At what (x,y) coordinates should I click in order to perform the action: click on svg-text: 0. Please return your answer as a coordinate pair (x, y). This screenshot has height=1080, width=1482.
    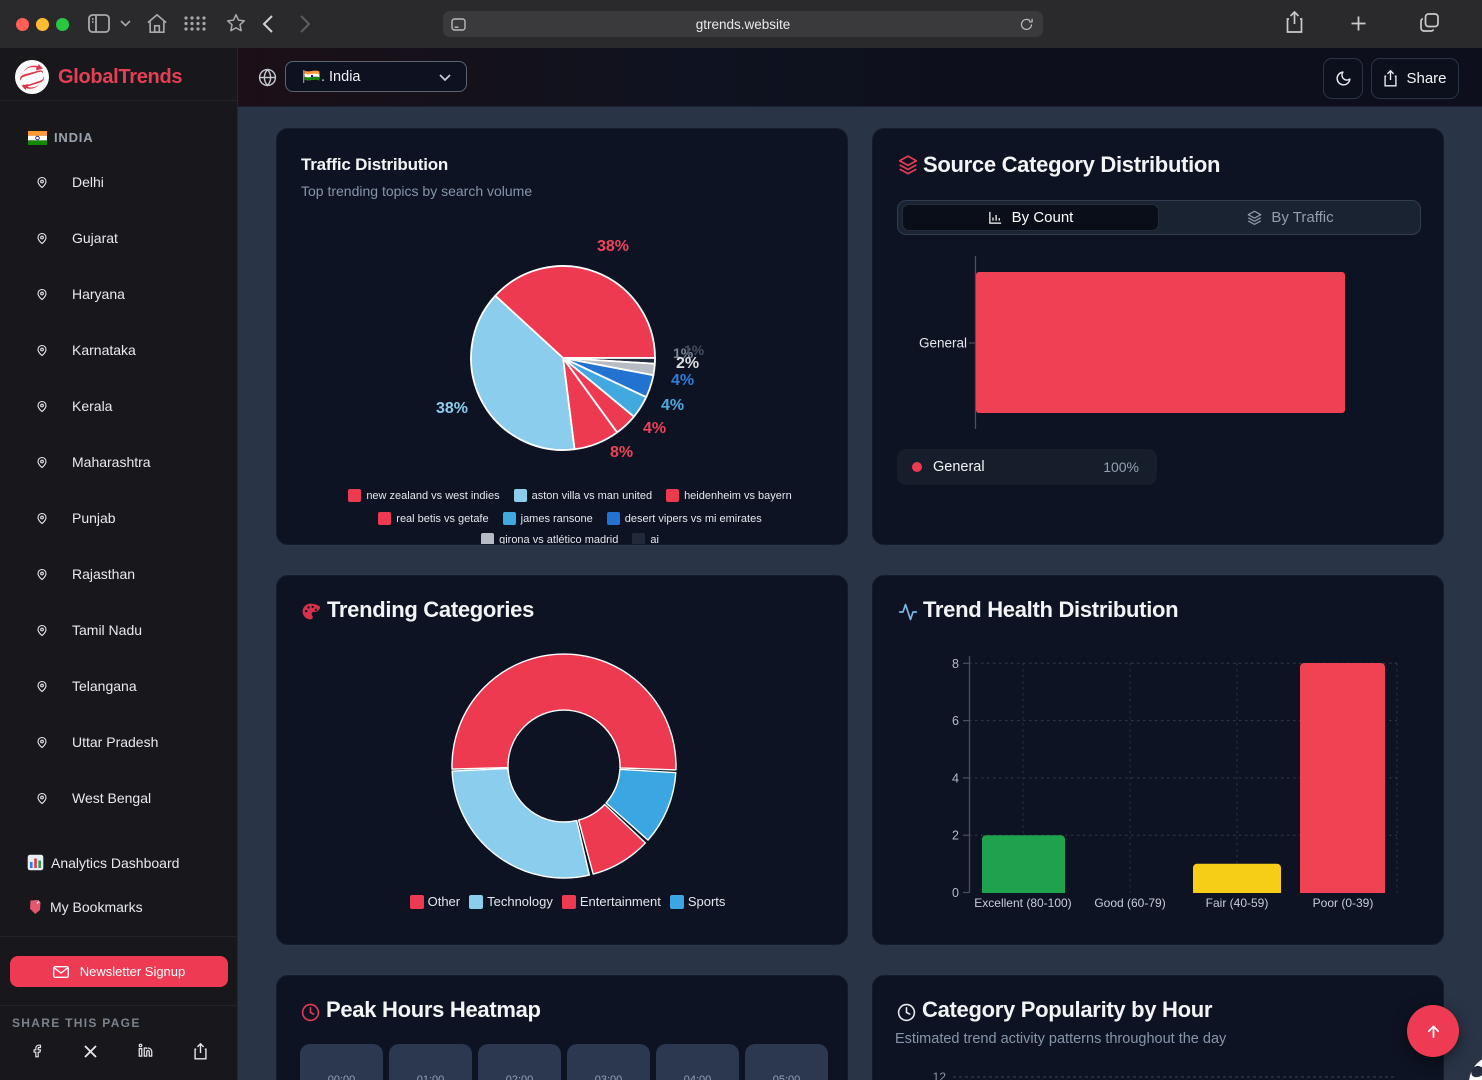
    Looking at the image, I should click on (955, 893).